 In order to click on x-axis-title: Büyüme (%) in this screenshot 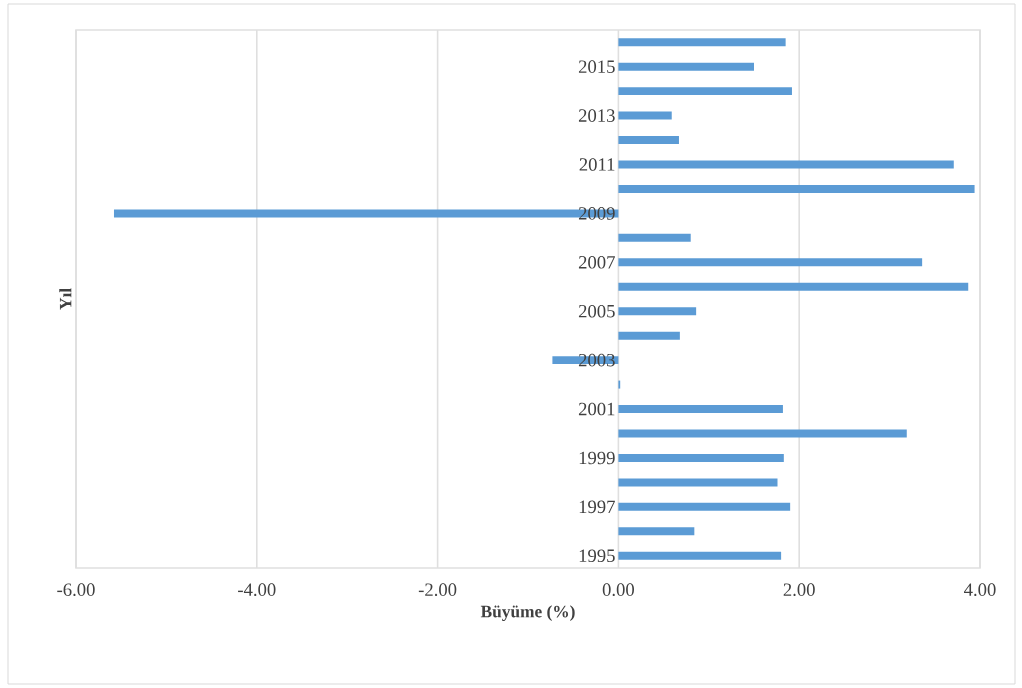, I will do `click(527, 613)`.